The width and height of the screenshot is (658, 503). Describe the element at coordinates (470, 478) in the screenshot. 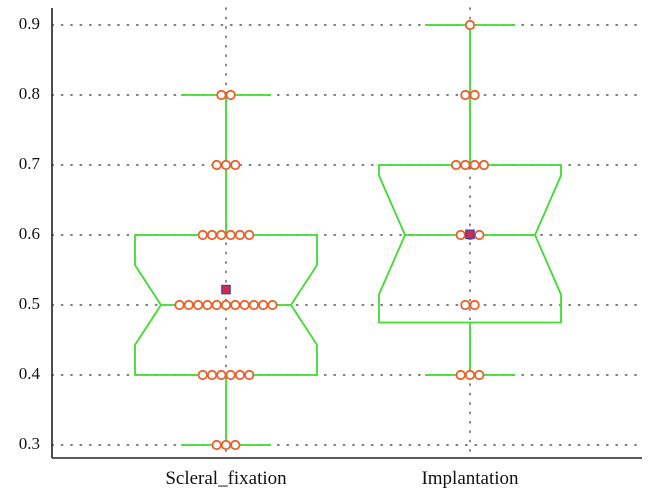

I see `x-category-label: Implantation` at that location.